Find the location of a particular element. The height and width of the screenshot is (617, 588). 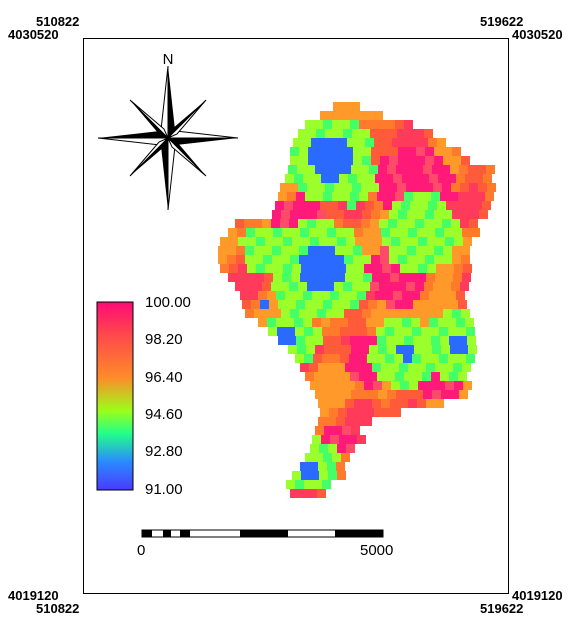

bottom-left-northing: 4019120 is located at coordinates (33, 595).